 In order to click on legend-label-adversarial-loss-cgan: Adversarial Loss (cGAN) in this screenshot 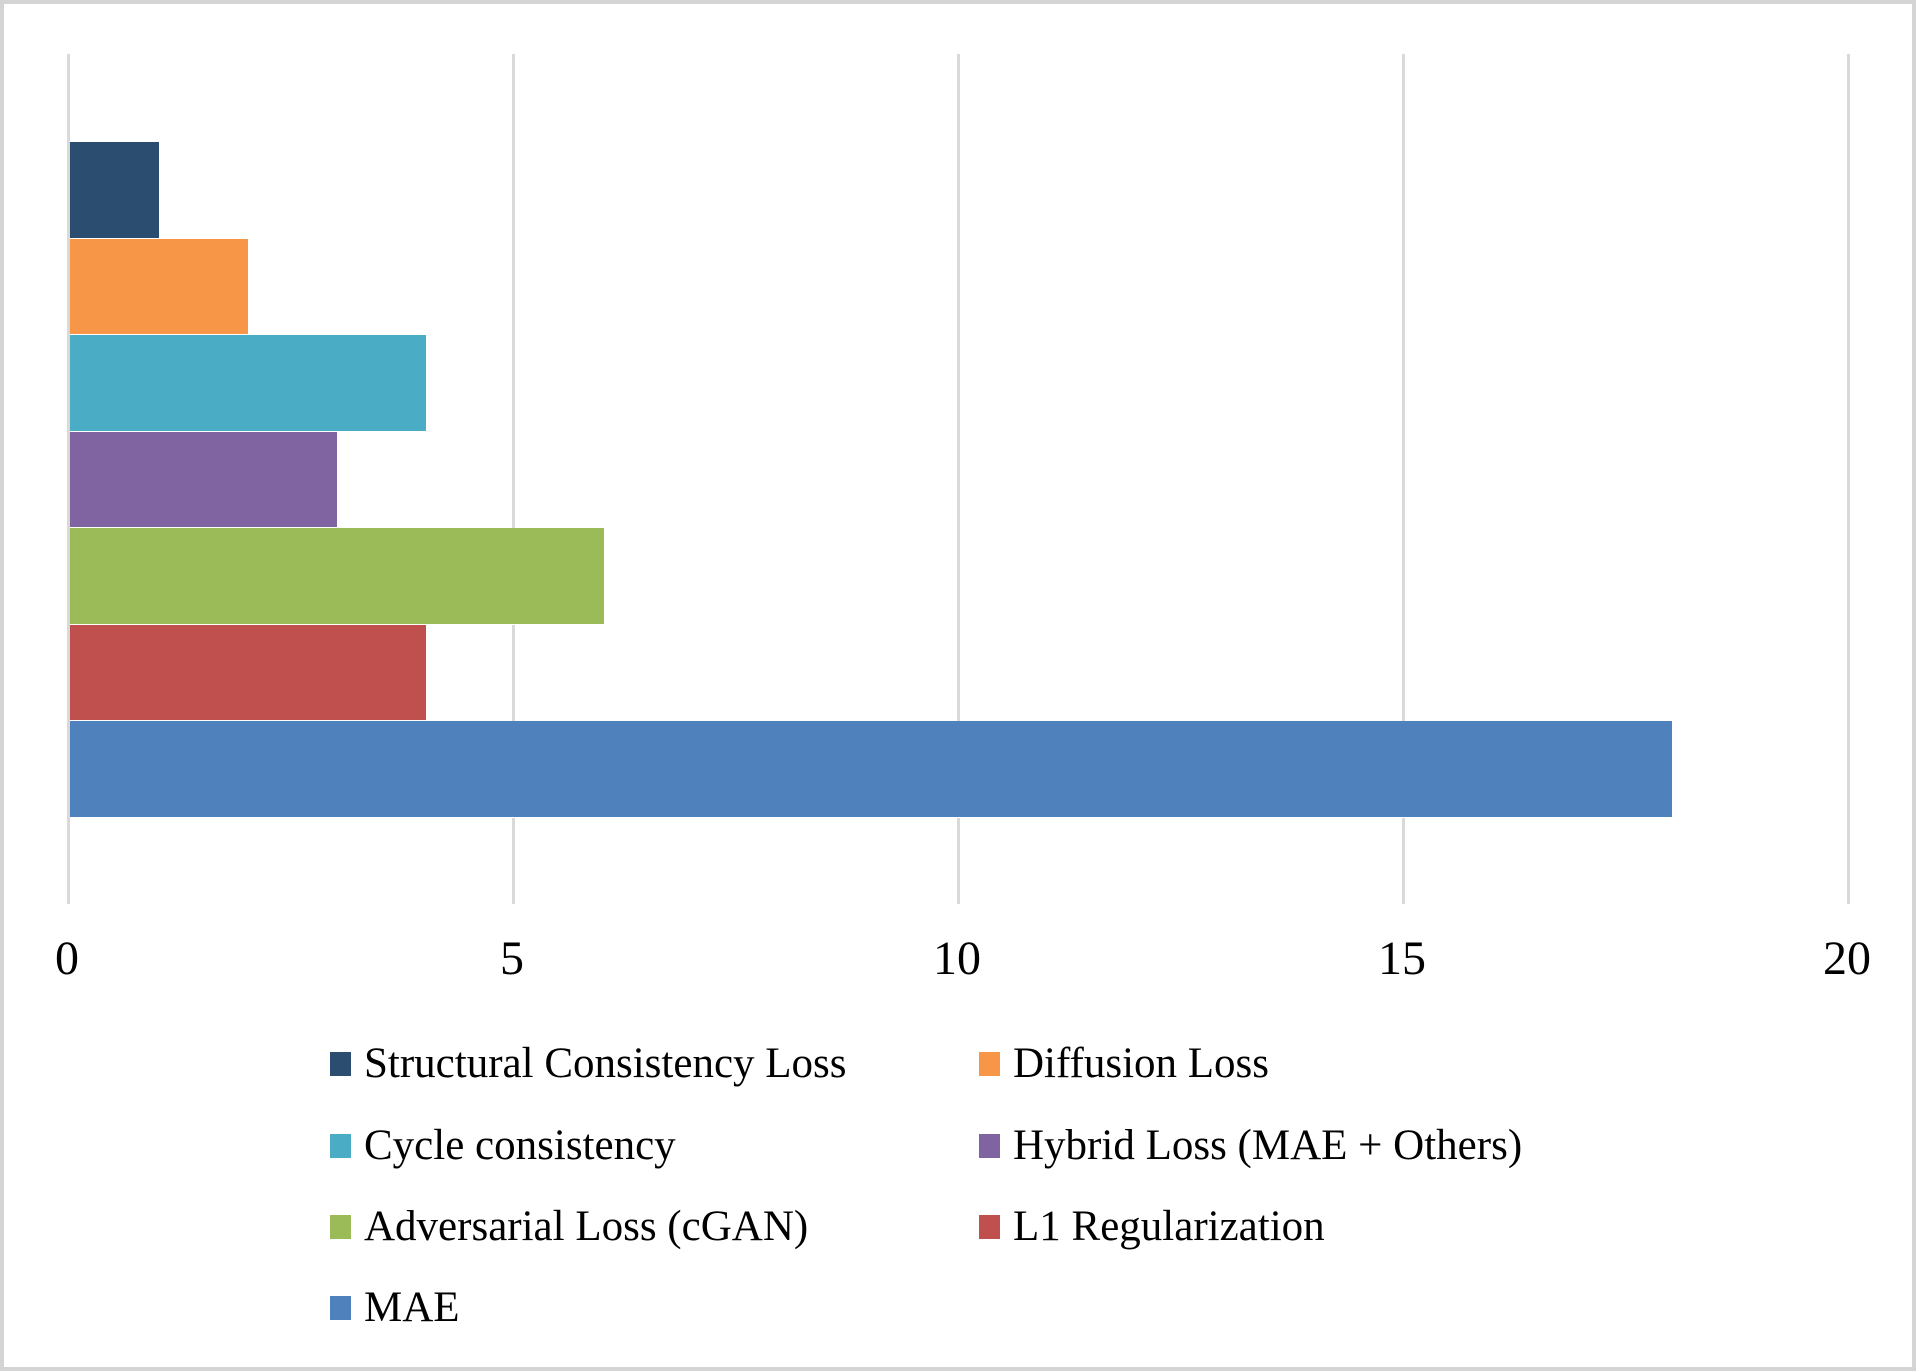, I will do `click(586, 1226)`.